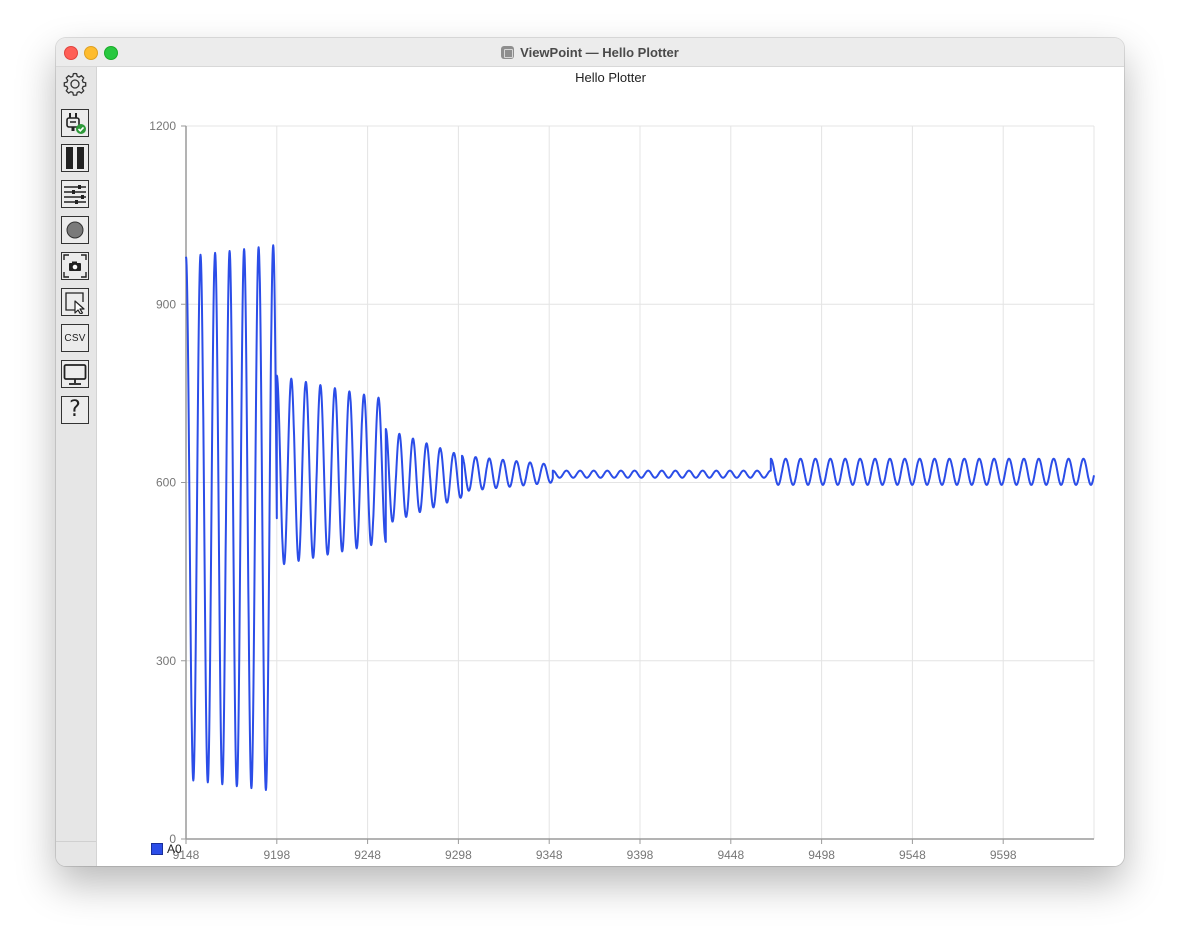 The height and width of the screenshot is (940, 1180). I want to click on settings-button, so click(75, 84).